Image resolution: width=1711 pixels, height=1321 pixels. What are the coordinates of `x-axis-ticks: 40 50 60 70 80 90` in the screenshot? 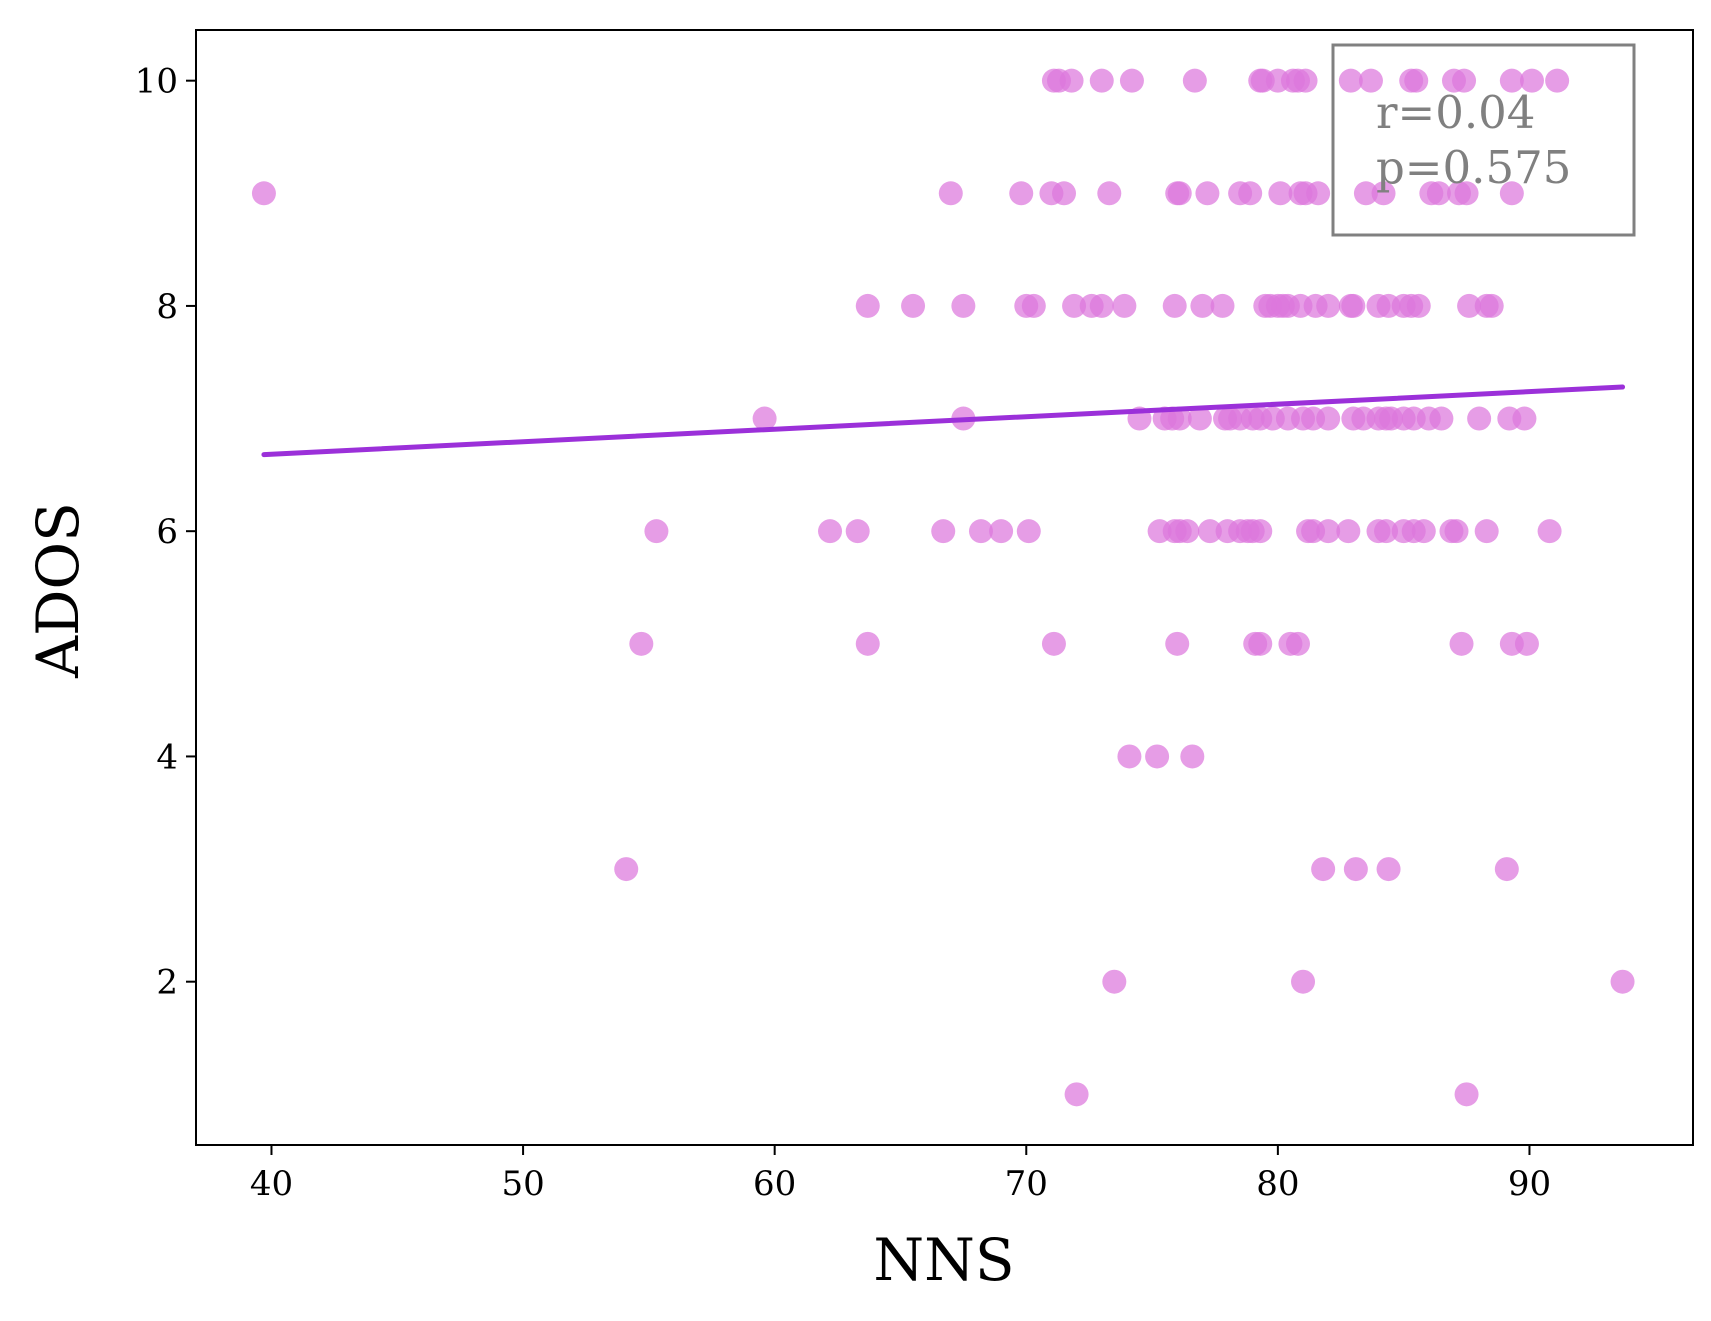 It's located at (900, 1174).